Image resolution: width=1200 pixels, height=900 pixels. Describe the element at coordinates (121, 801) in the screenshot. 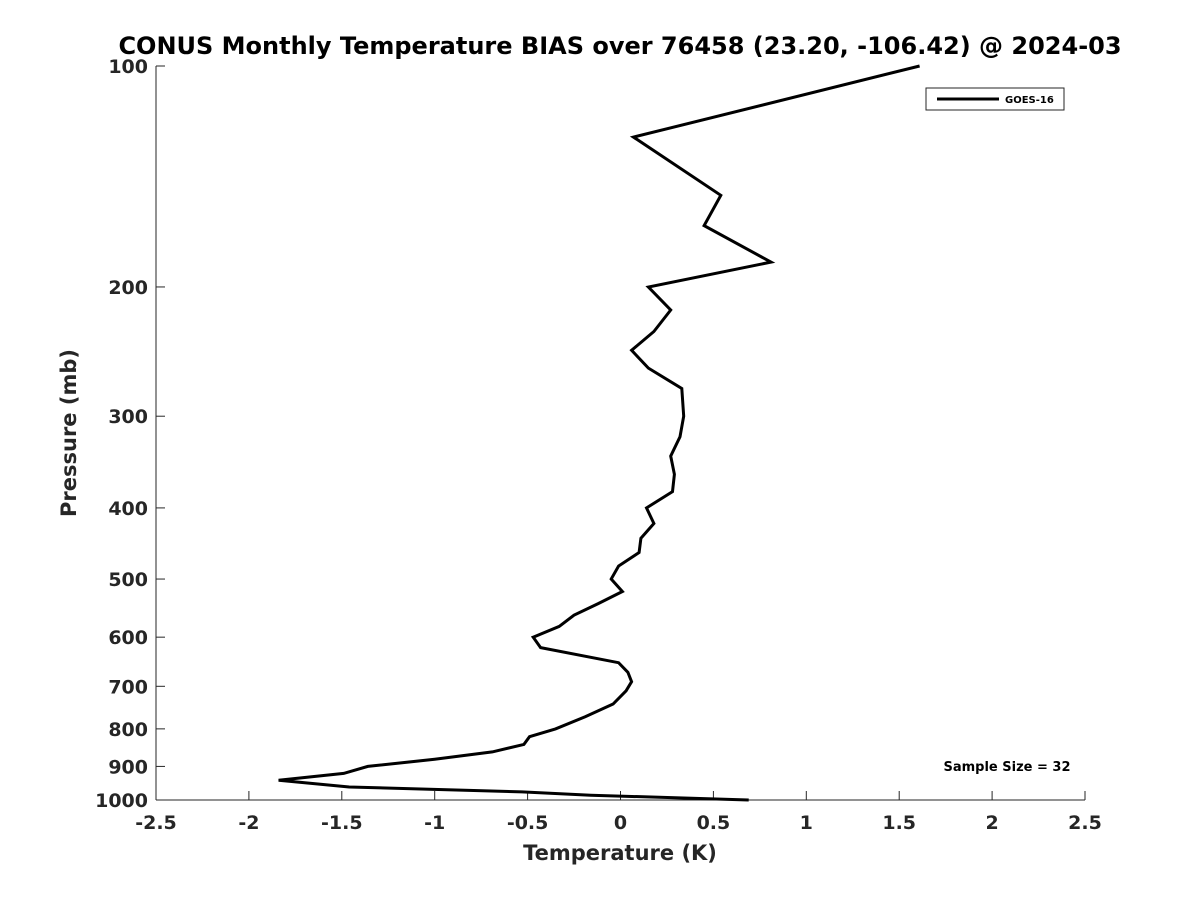

I see `y-tick-label: 1000` at that location.